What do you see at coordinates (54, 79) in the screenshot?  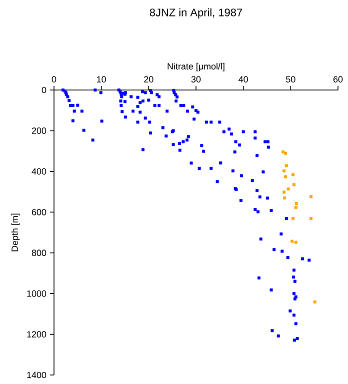 I see `x-tick-label: 0` at bounding box center [54, 79].